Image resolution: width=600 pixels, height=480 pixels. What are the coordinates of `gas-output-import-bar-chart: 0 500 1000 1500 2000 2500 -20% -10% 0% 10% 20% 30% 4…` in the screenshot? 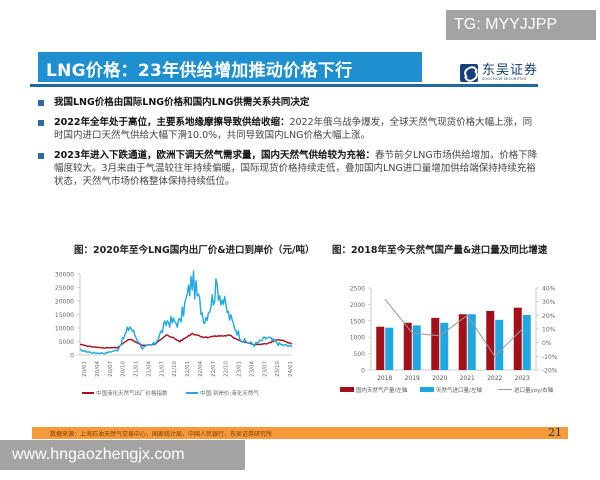 It's located at (449, 340).